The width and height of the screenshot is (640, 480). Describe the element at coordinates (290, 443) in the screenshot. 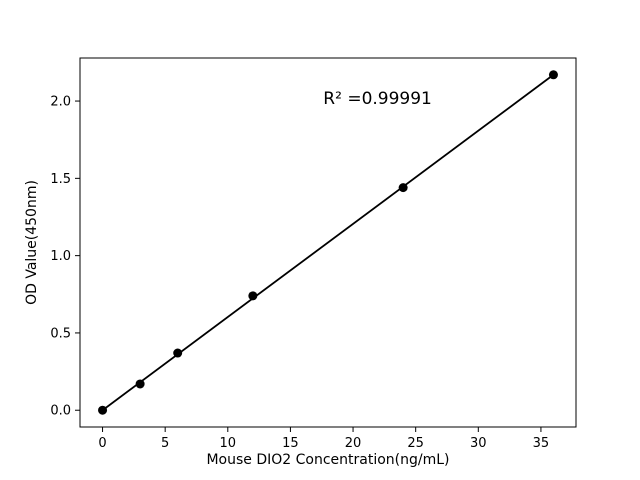

I see `x-tick-label: 15` at that location.